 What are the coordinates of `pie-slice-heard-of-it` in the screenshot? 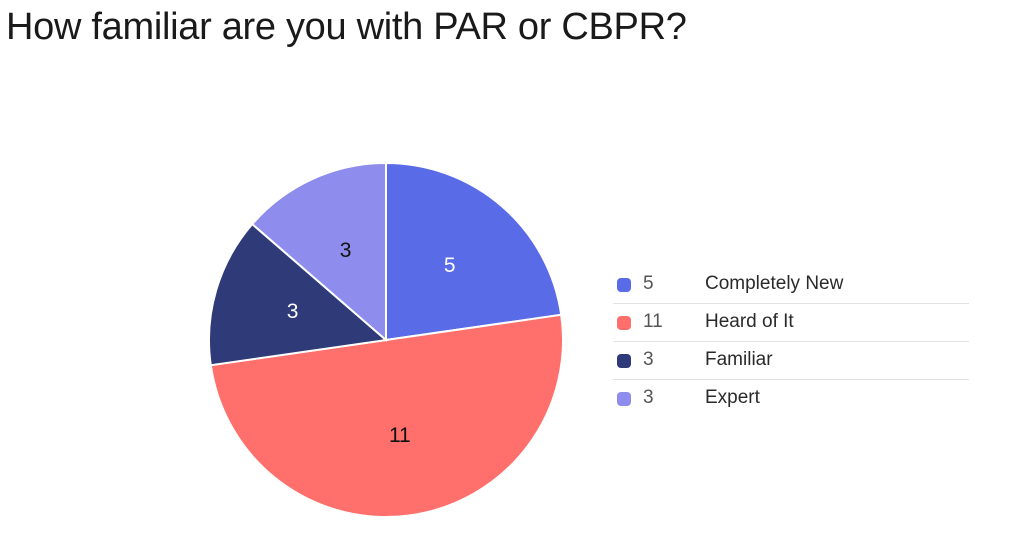 It's located at (386, 415).